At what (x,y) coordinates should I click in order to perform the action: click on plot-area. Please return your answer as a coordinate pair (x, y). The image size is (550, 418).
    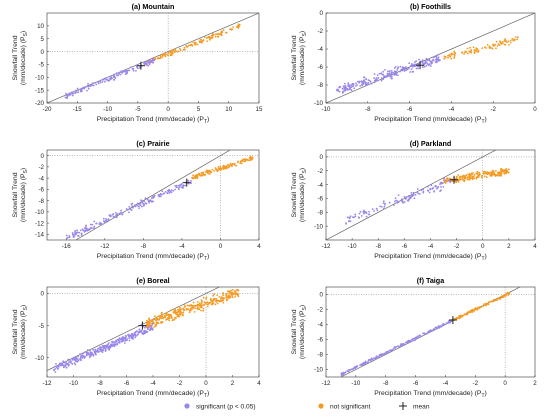
    Looking at the image, I should click on (153, 58).